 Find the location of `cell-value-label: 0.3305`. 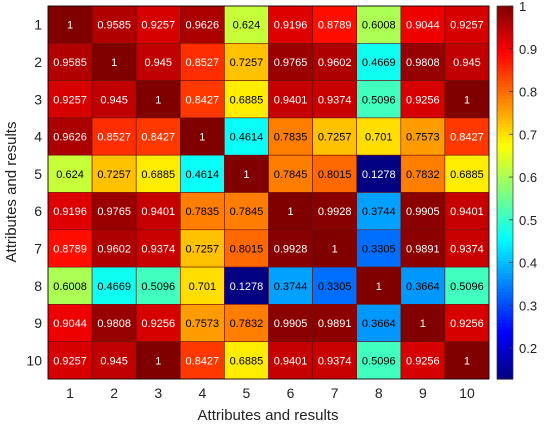

cell-value-label: 0.3305 is located at coordinates (335, 287).